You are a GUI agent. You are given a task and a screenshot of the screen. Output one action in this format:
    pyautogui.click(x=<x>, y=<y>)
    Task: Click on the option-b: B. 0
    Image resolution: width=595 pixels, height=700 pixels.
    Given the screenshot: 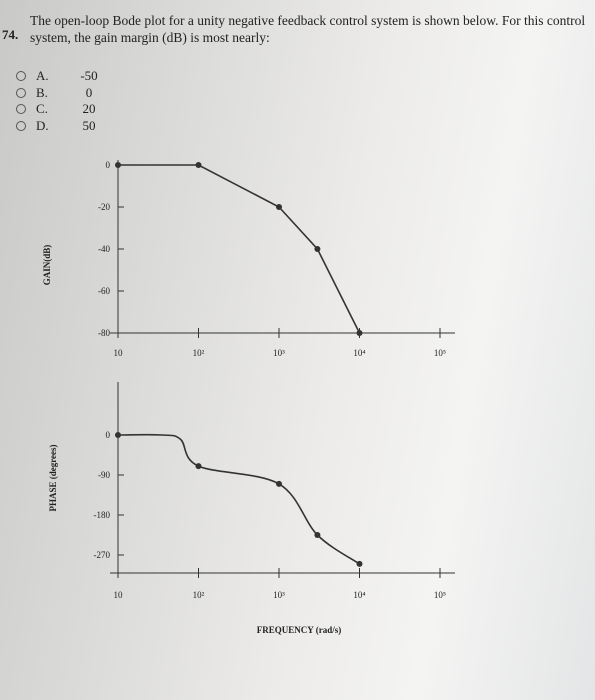 What is the action you would take?
    pyautogui.click(x=60, y=93)
    